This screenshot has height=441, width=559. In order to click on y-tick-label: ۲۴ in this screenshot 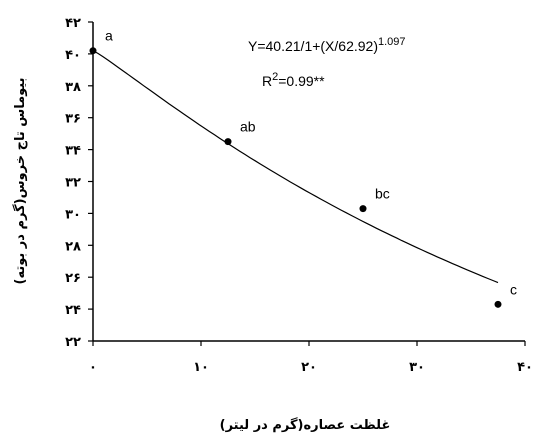, I will do `click(73, 310)`.